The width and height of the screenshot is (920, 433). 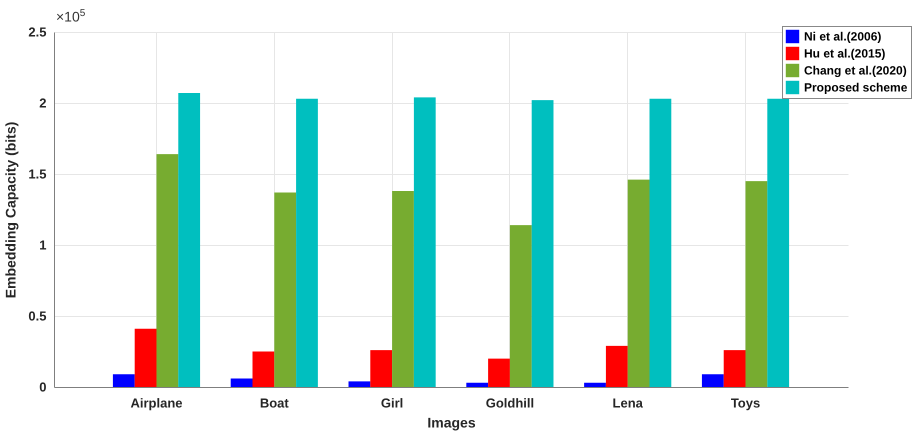 What do you see at coordinates (37, 316) in the screenshot?
I see `y-tick-label: 0.5` at bounding box center [37, 316].